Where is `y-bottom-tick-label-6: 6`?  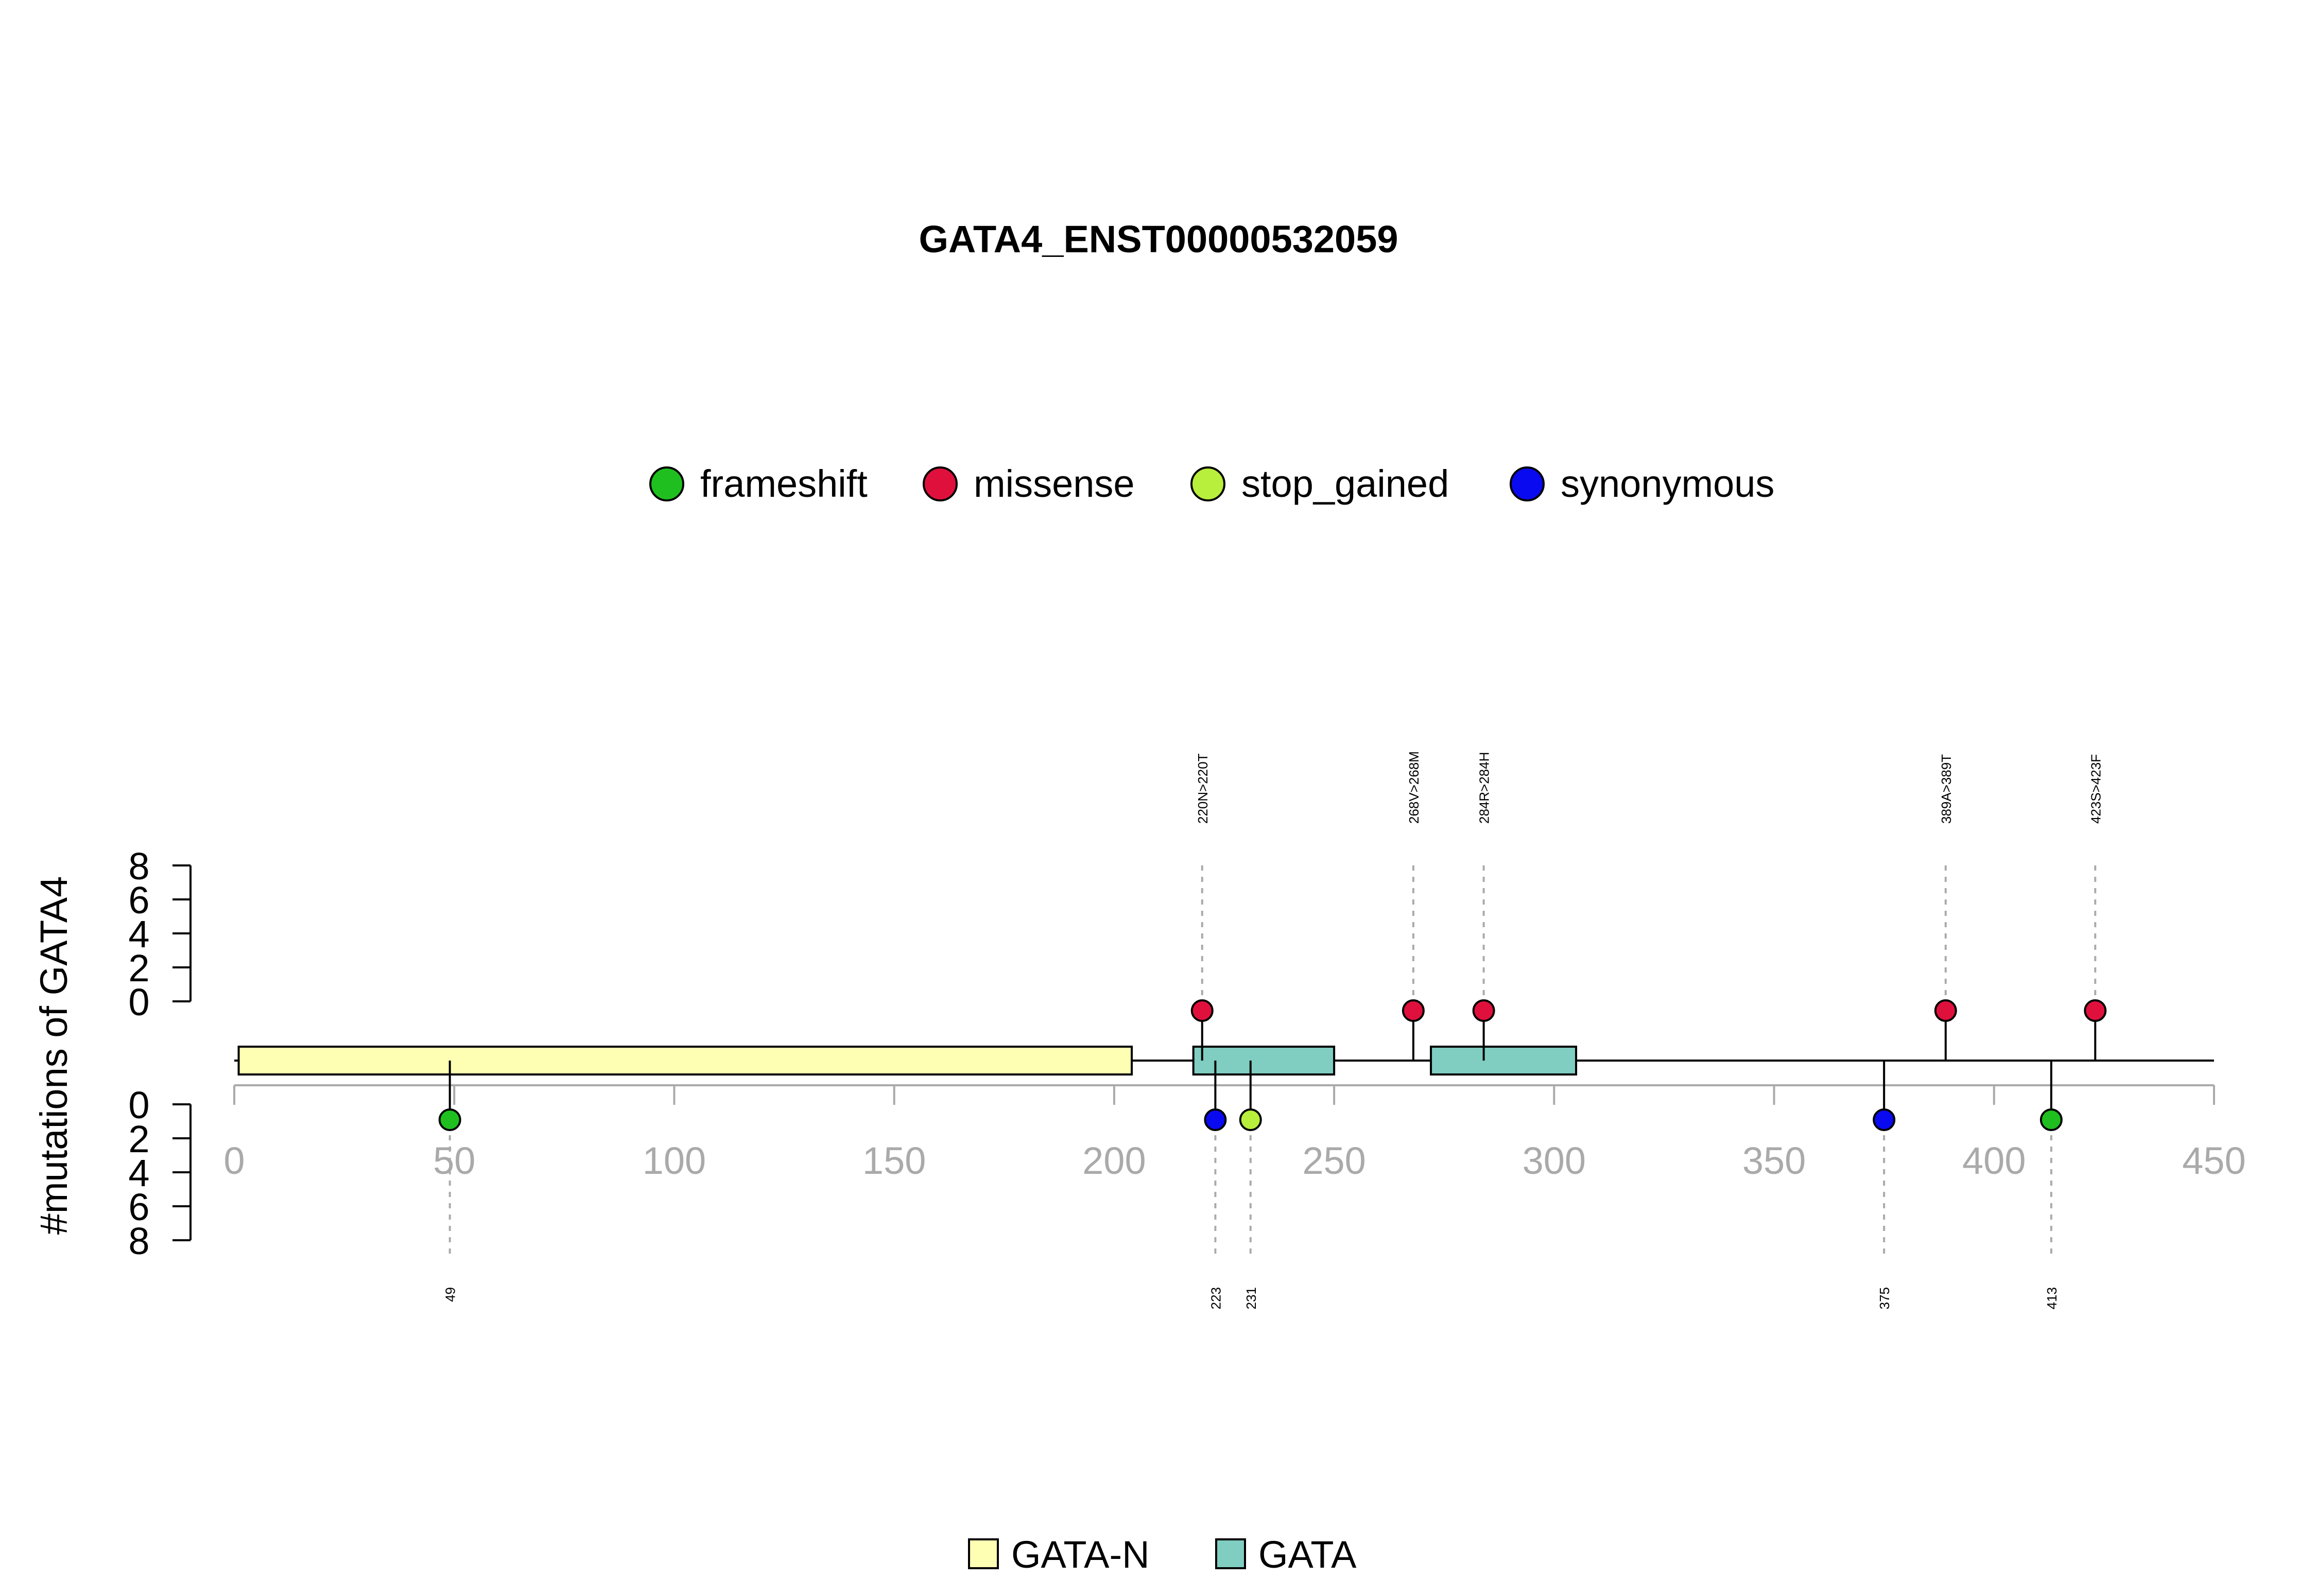 y-bottom-tick-label-6: 6 is located at coordinates (138, 1207).